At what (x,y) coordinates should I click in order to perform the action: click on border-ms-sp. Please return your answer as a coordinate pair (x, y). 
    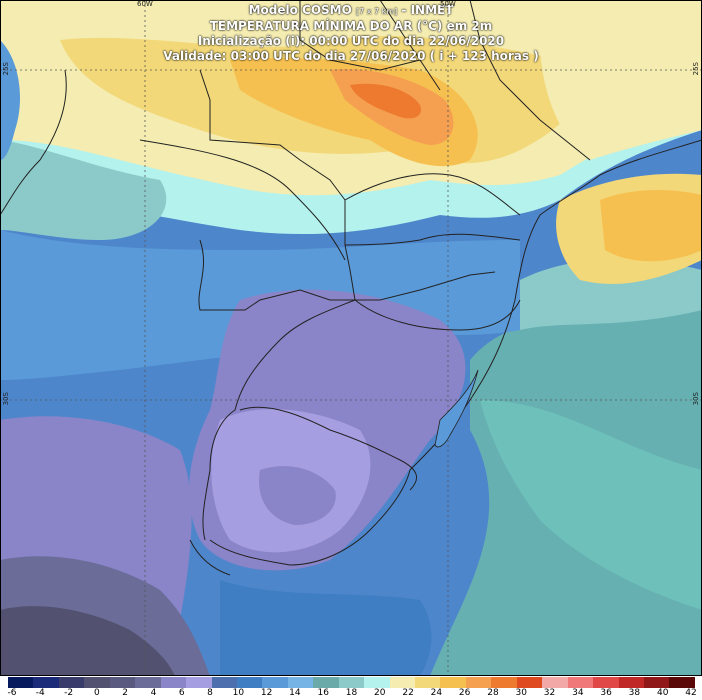
    Looking at the image, I should click on (410, 45).